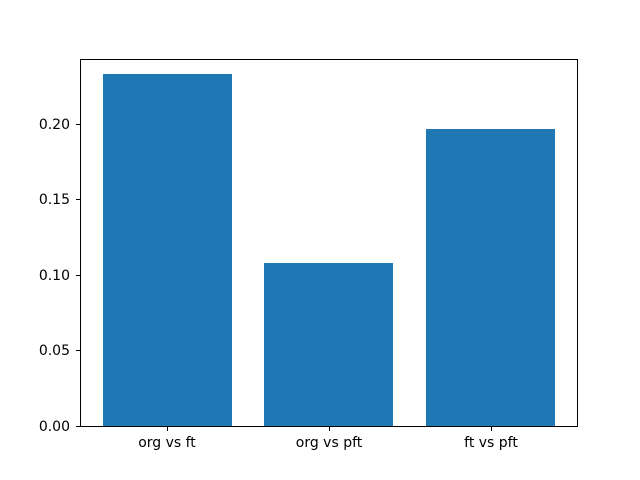  I want to click on y-tick-label: 0.00, so click(54, 427).